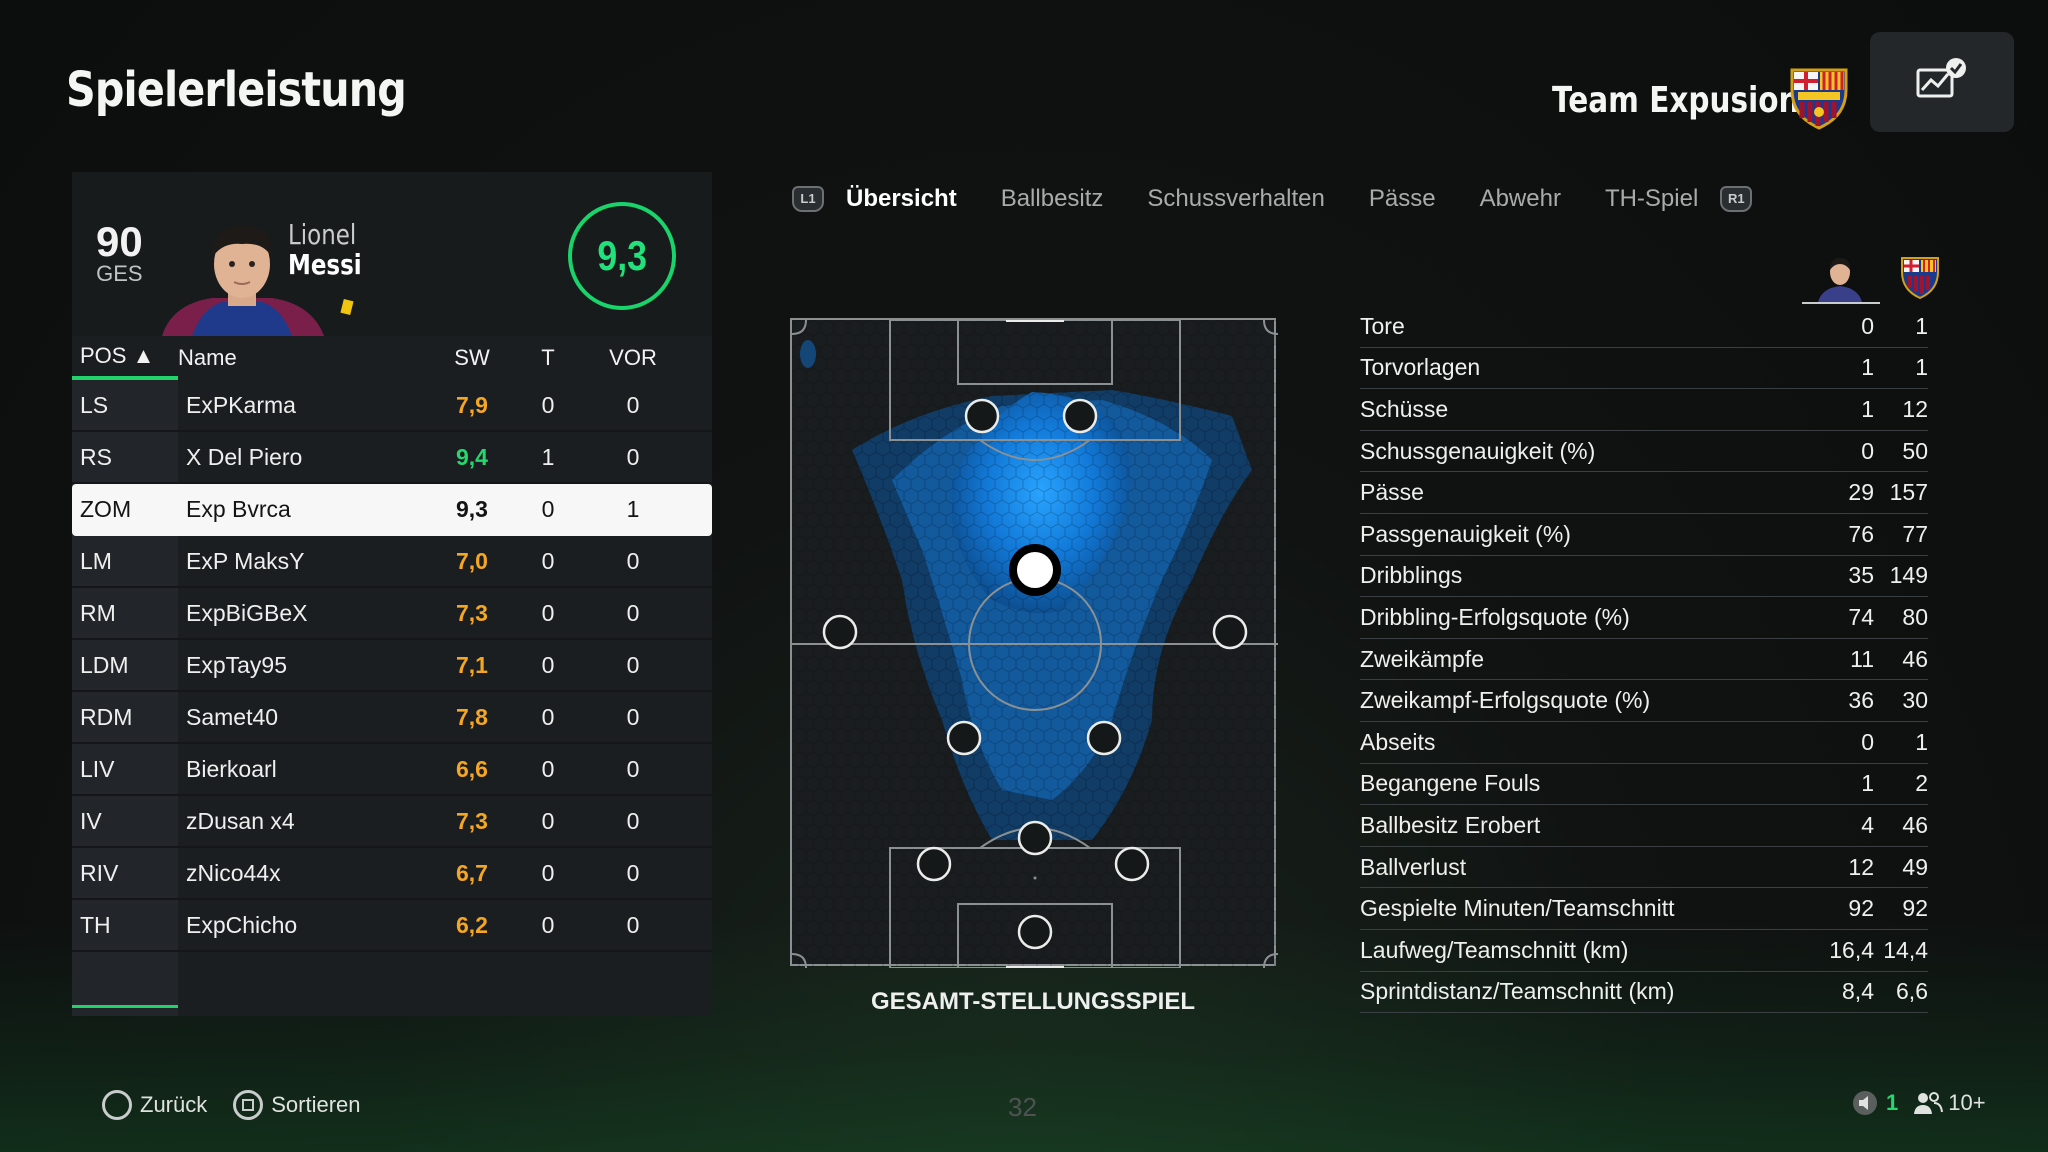  I want to click on table-row: LS ExPKarma 7,9 0 0, so click(392, 406).